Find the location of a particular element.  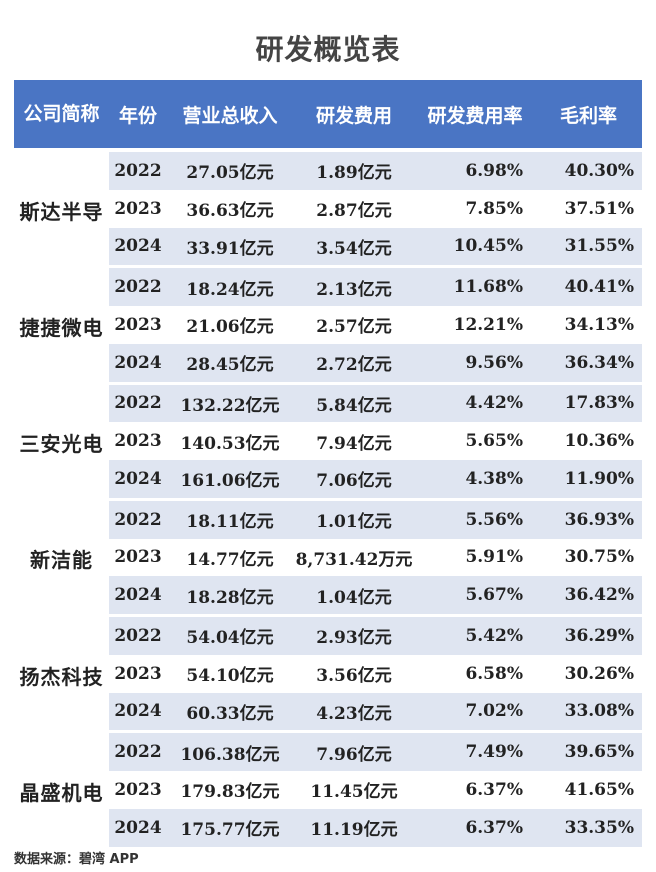

rd-expense-cell: 7.06亿元 is located at coordinates (354, 480).